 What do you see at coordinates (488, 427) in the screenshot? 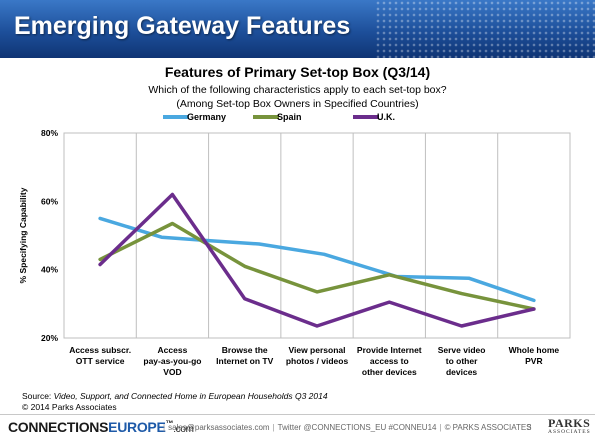
I see `footer-company: © PARKS ASSOCIATES` at bounding box center [488, 427].